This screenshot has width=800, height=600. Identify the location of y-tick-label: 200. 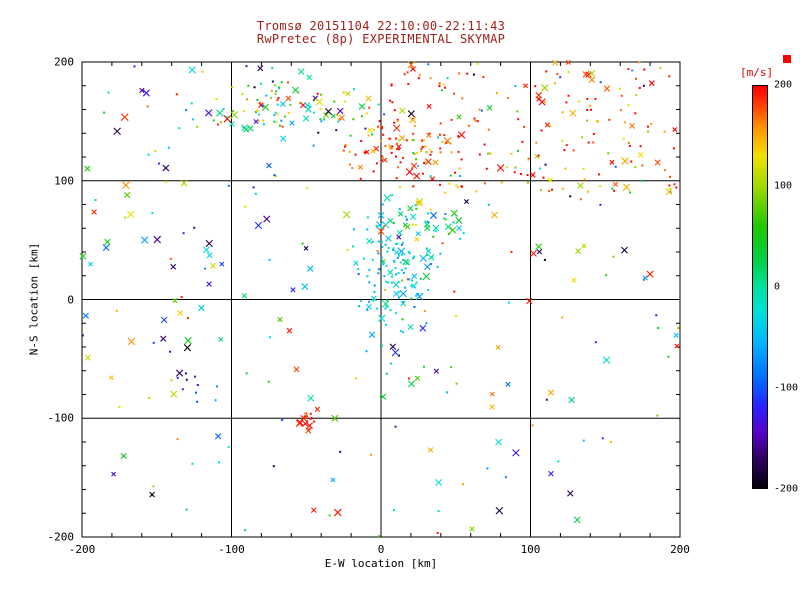
(64, 62).